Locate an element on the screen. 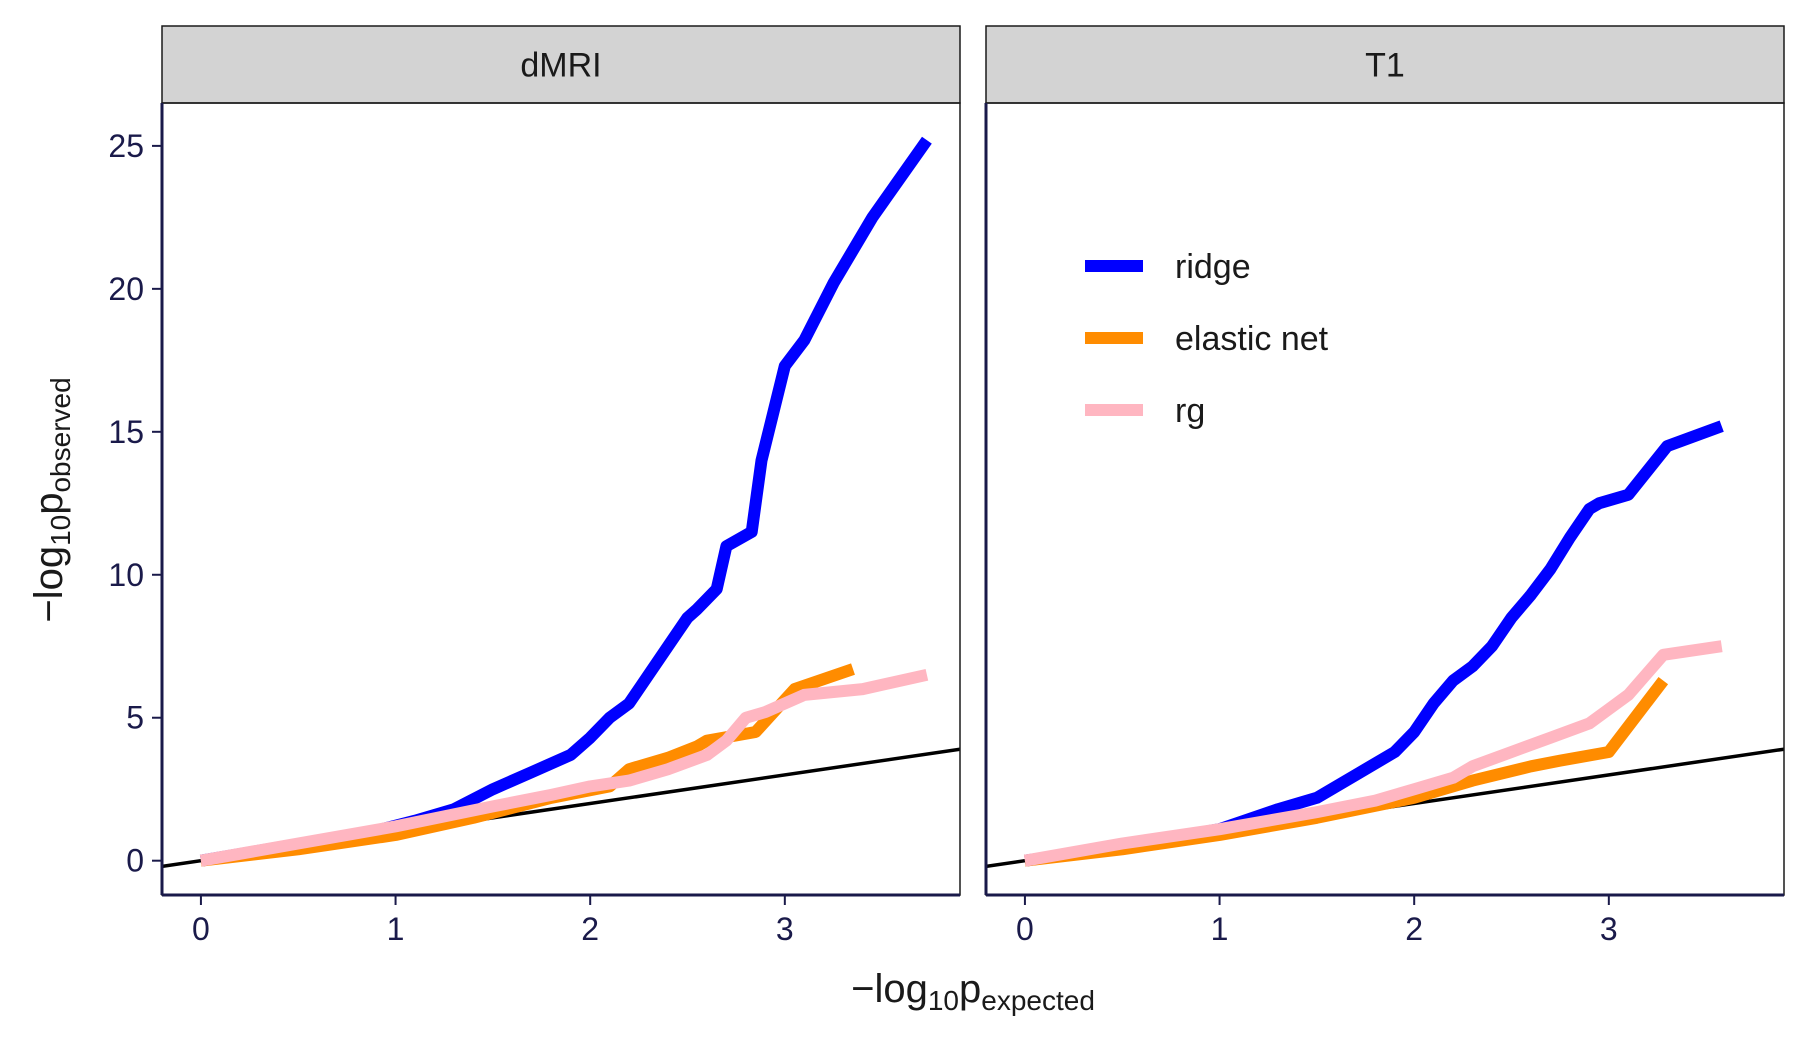 The height and width of the screenshot is (1050, 1800). y-tick-label: 0 is located at coordinates (135, 861).